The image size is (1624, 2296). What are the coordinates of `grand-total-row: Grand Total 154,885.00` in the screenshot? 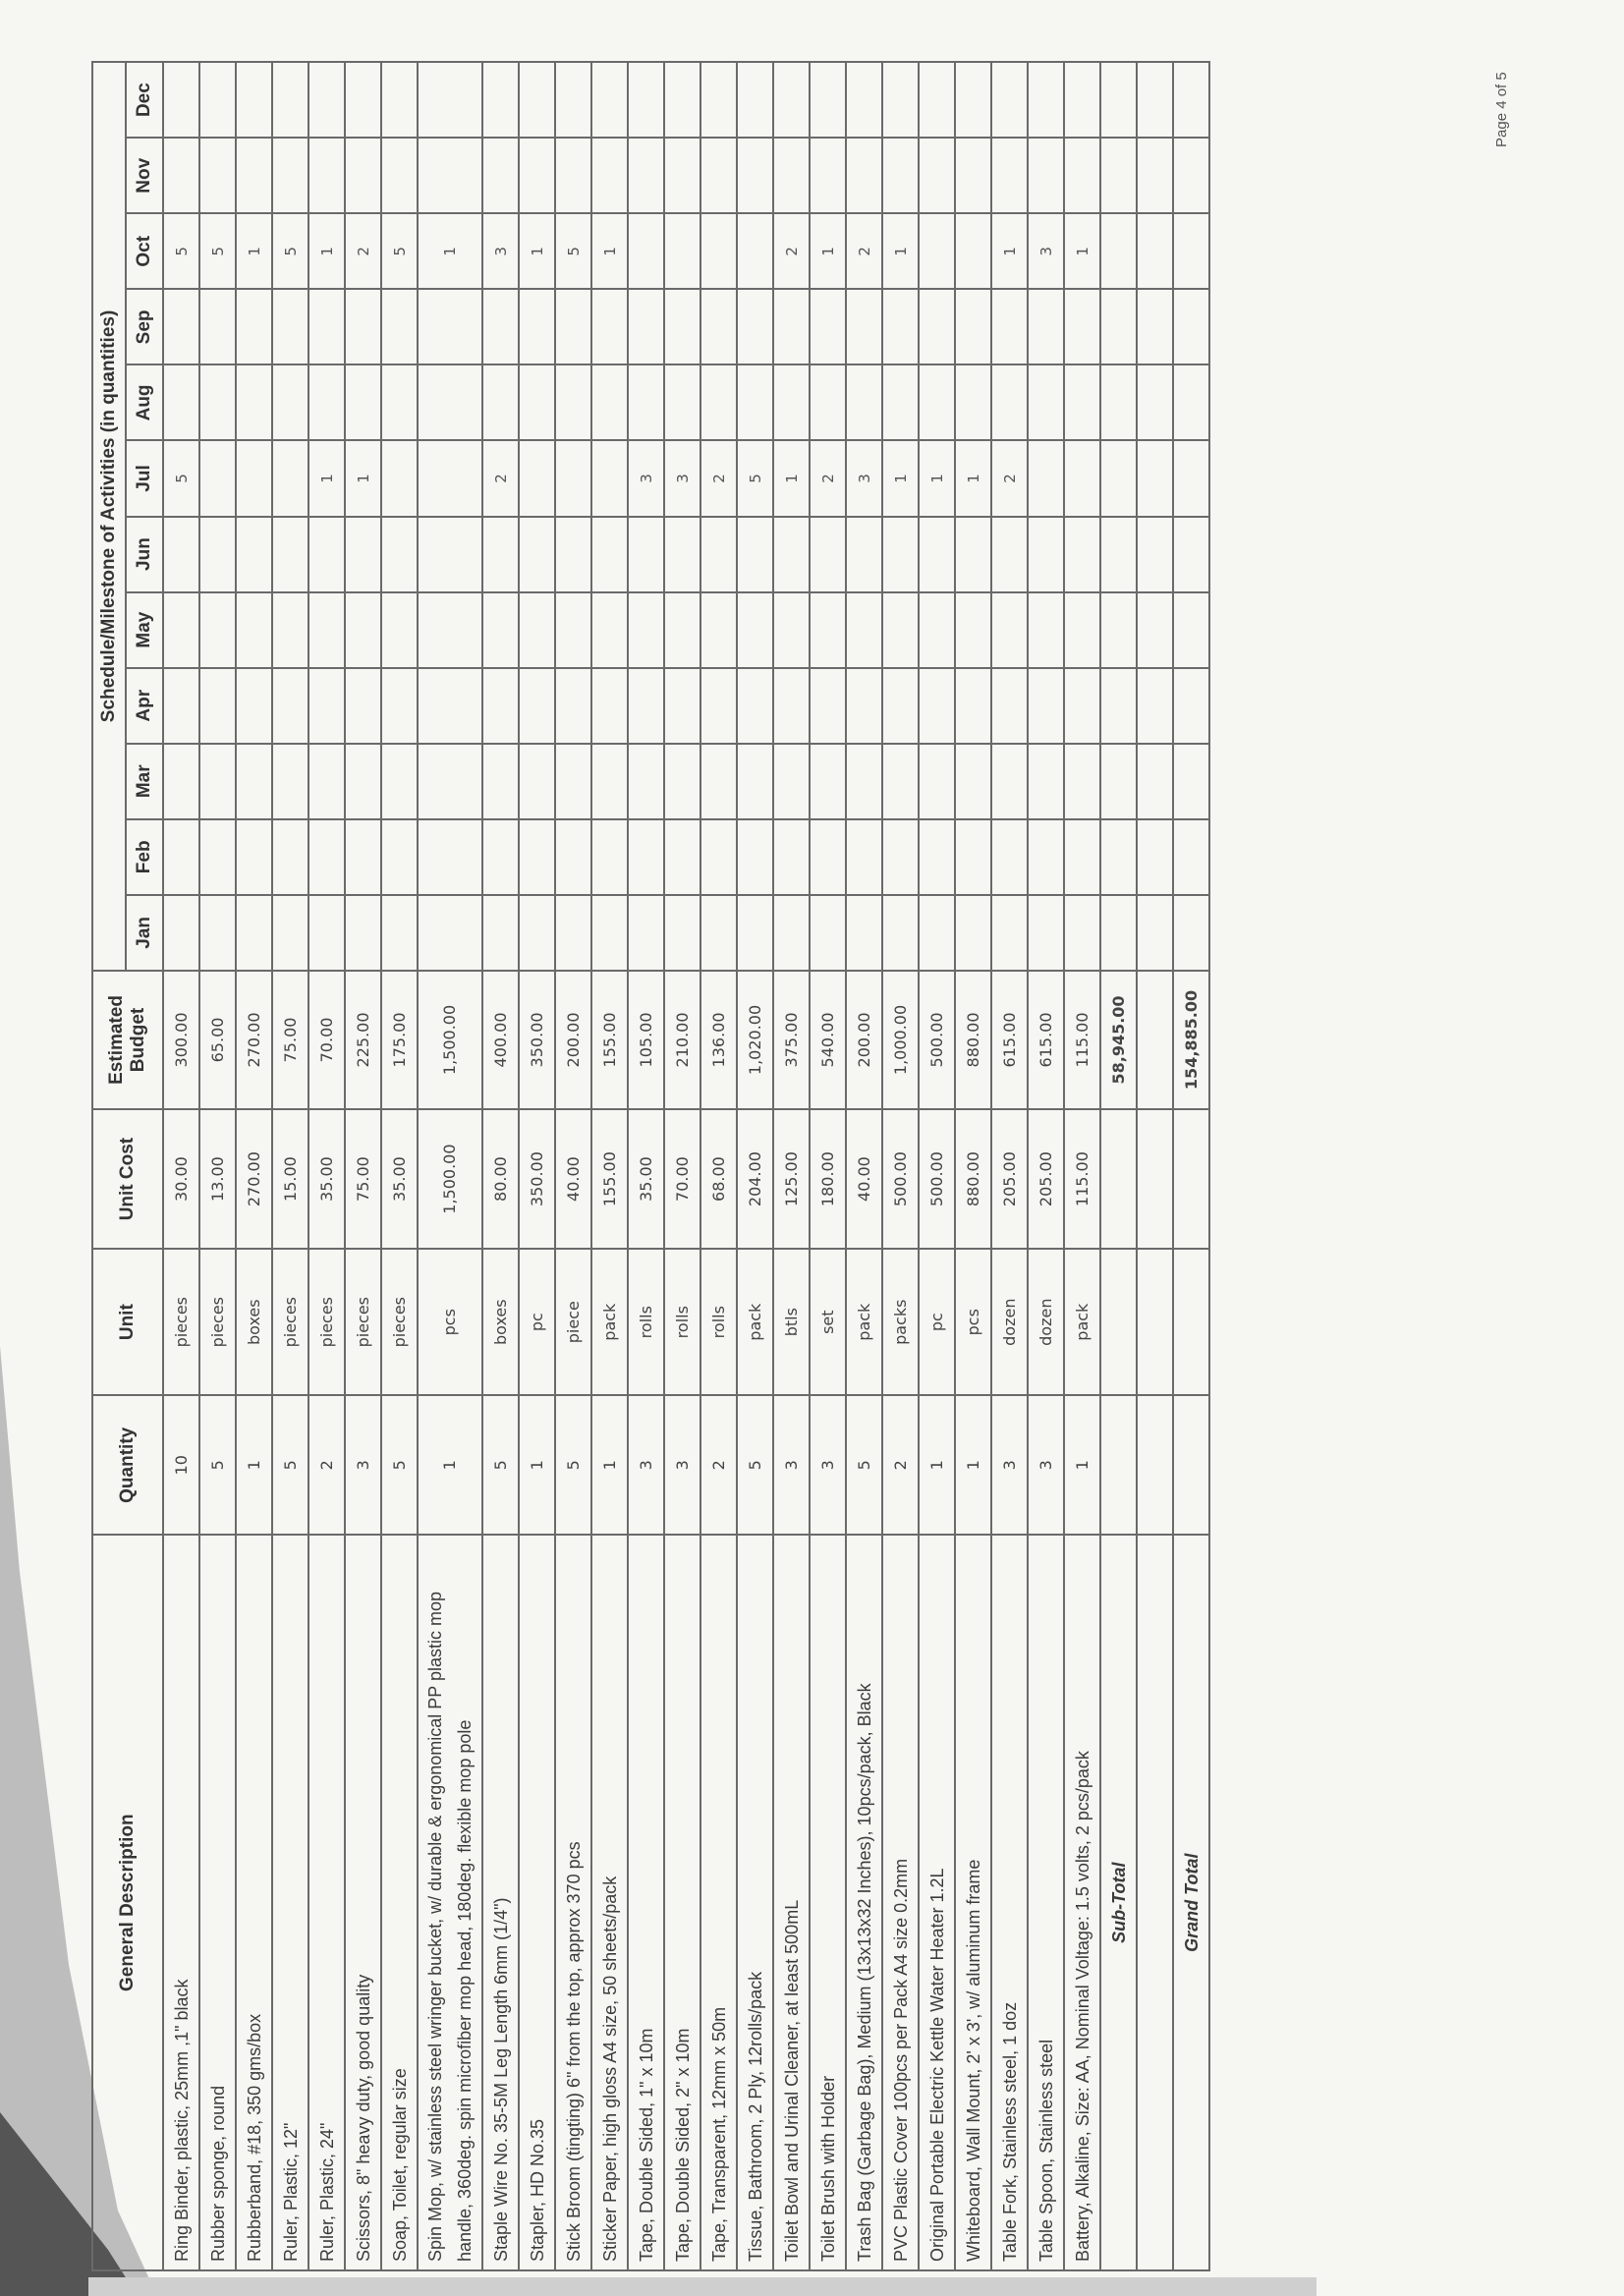 It's located at (1191, 1166).